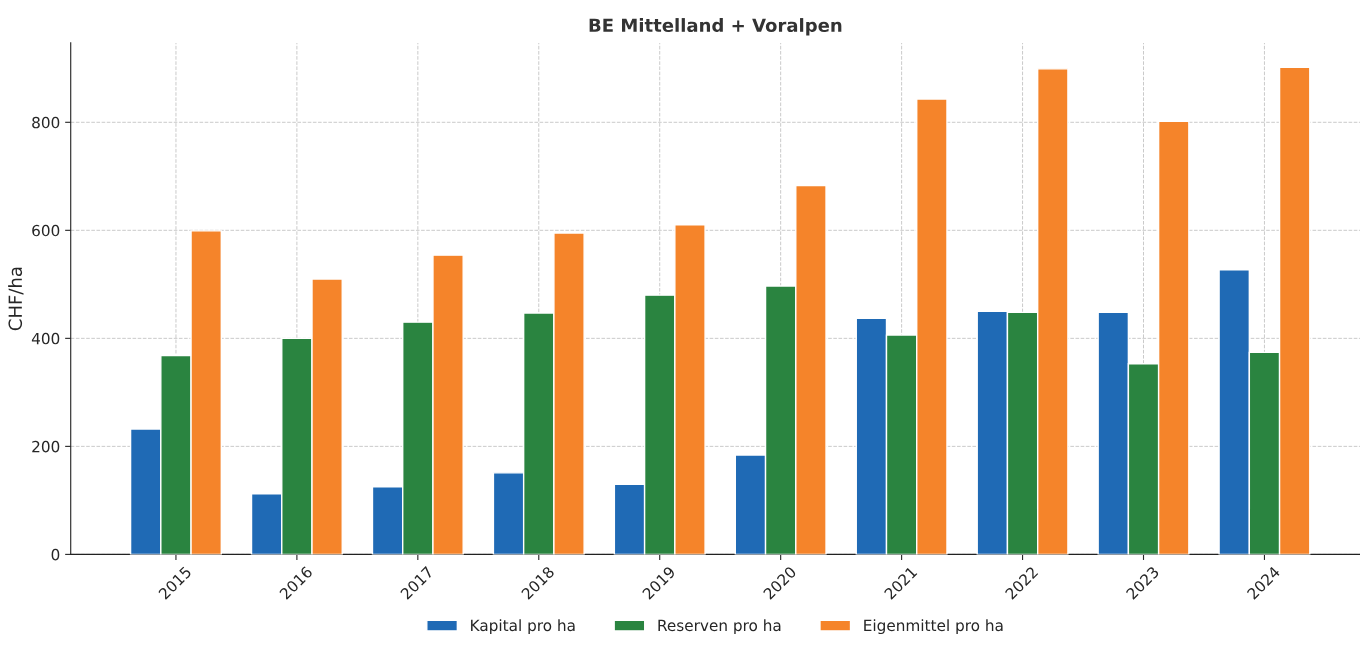 Image resolution: width=1360 pixels, height=660 pixels. What do you see at coordinates (55, 554) in the screenshot?
I see `y-tick-label: 0` at bounding box center [55, 554].